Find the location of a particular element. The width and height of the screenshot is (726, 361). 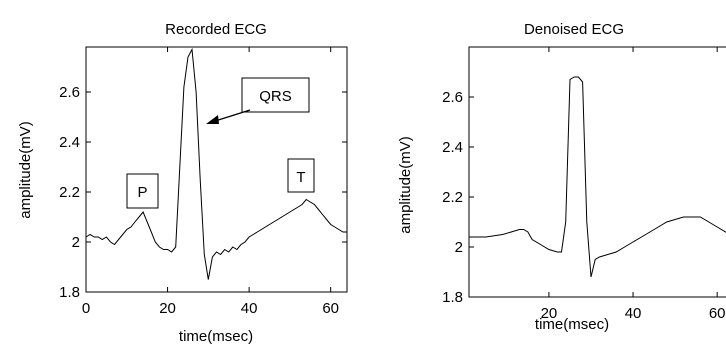

annotation-label: P is located at coordinates (142, 192).